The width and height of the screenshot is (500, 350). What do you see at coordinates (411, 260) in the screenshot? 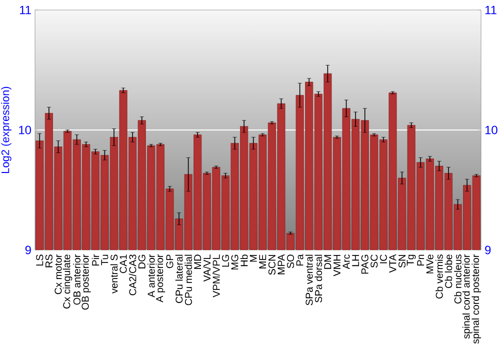
I see `x-tick-label: Tg` at bounding box center [411, 260].